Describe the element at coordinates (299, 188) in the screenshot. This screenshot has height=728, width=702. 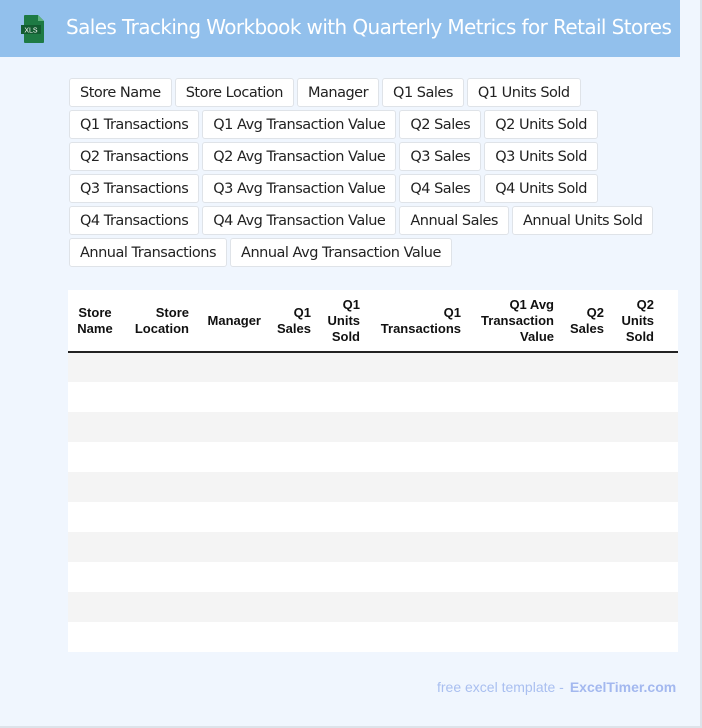
I see `field-chip: Q3 Avg Transaction Value` at that location.